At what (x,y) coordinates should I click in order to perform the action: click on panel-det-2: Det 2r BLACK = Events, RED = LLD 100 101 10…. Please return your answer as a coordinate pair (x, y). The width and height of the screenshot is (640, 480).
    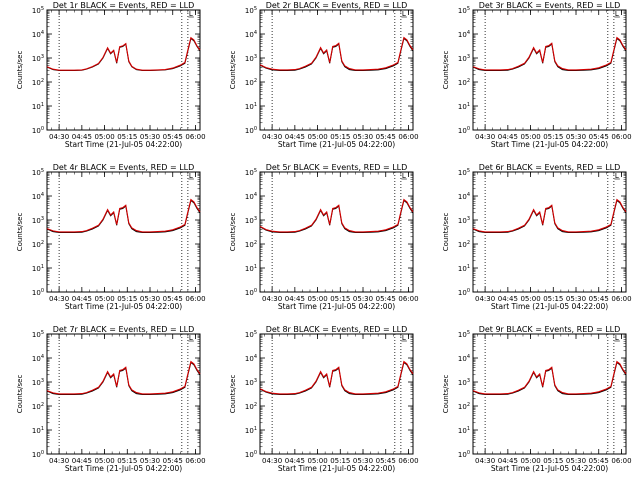
    Looking at the image, I should click on (324, 75).